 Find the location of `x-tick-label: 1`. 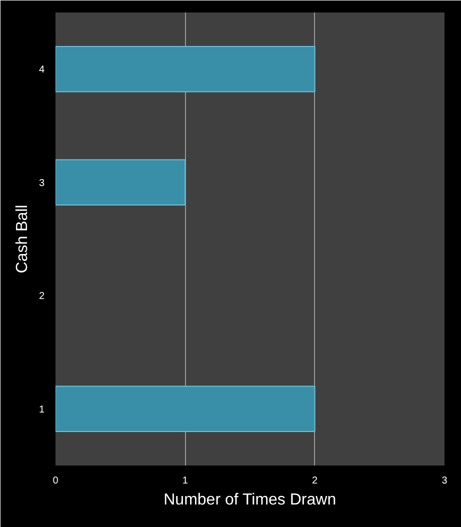

x-tick-label: 1 is located at coordinates (185, 481).